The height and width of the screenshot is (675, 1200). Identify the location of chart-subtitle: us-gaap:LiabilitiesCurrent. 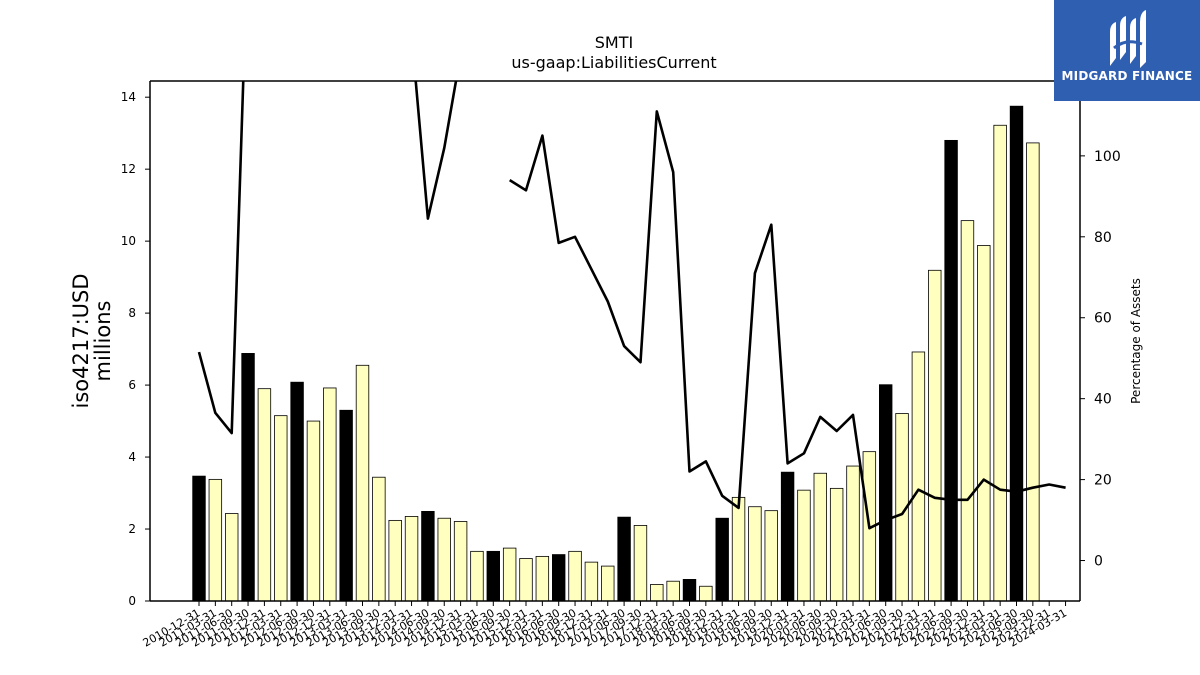
(613, 62).